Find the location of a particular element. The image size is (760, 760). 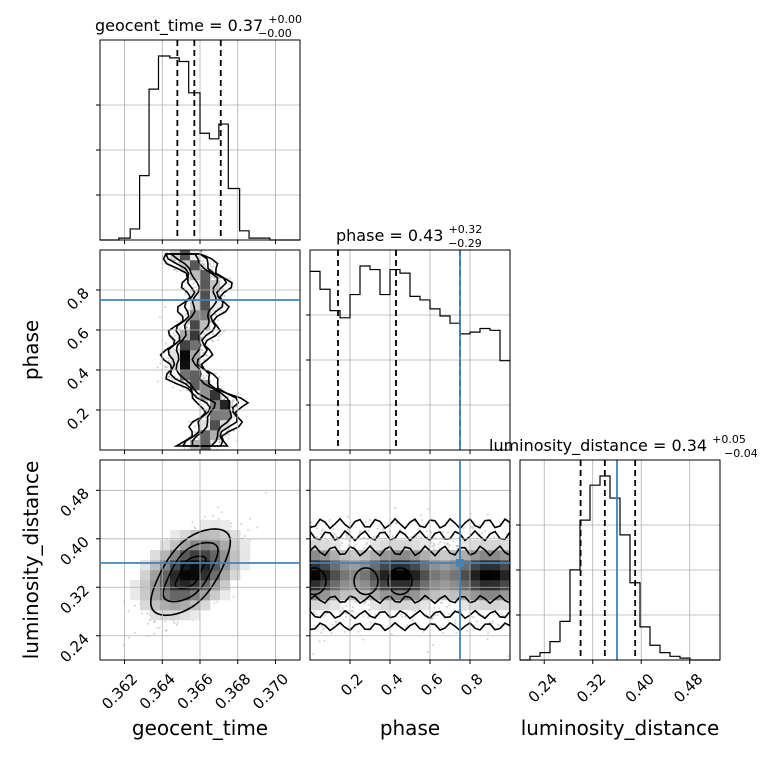

x-tick-label-phase: 0.2 is located at coordinates (352, 685).